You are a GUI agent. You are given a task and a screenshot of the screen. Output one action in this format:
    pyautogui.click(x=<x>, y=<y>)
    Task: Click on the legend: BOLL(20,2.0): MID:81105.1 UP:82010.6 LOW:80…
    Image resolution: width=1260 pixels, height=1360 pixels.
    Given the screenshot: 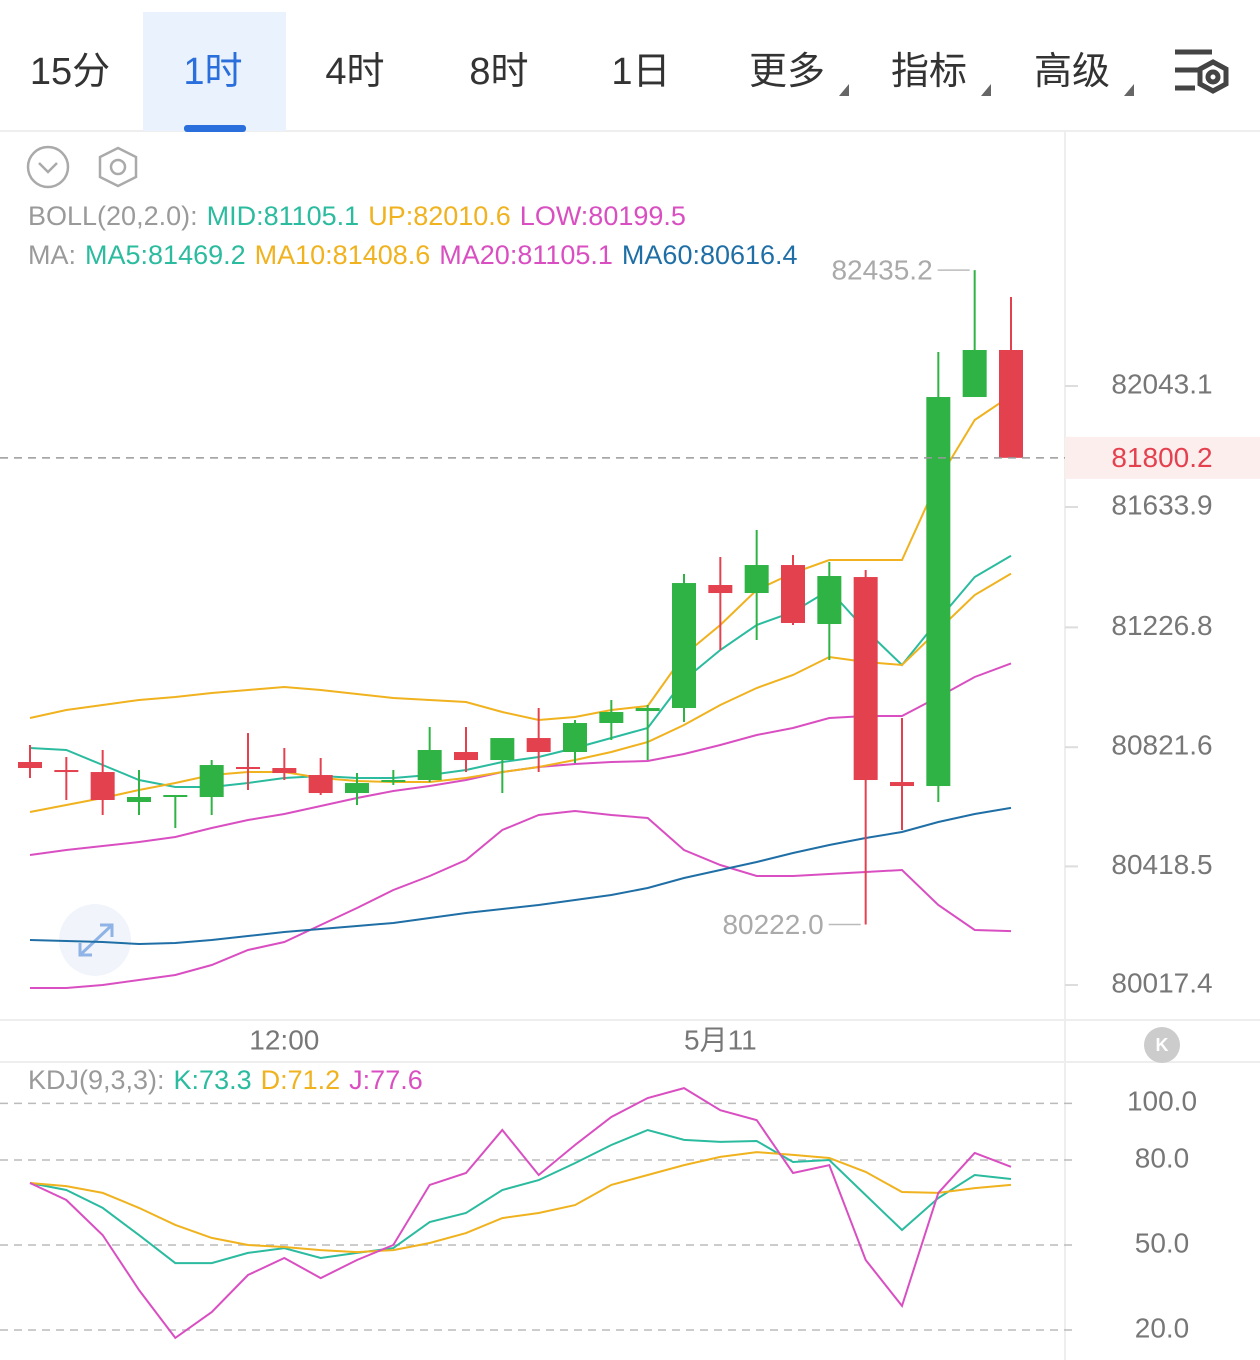 What is the action you would take?
    pyautogui.click(x=357, y=216)
    